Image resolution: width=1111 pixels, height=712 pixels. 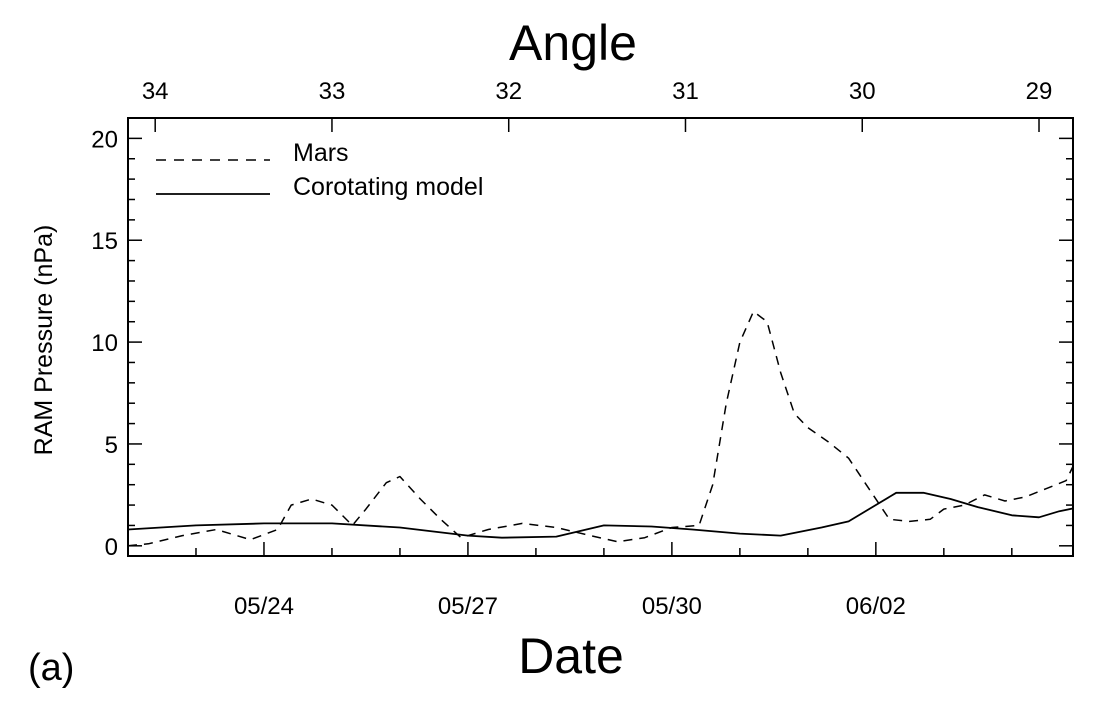 What do you see at coordinates (685, 91) in the screenshot?
I see `top-tick-label: 31` at bounding box center [685, 91].